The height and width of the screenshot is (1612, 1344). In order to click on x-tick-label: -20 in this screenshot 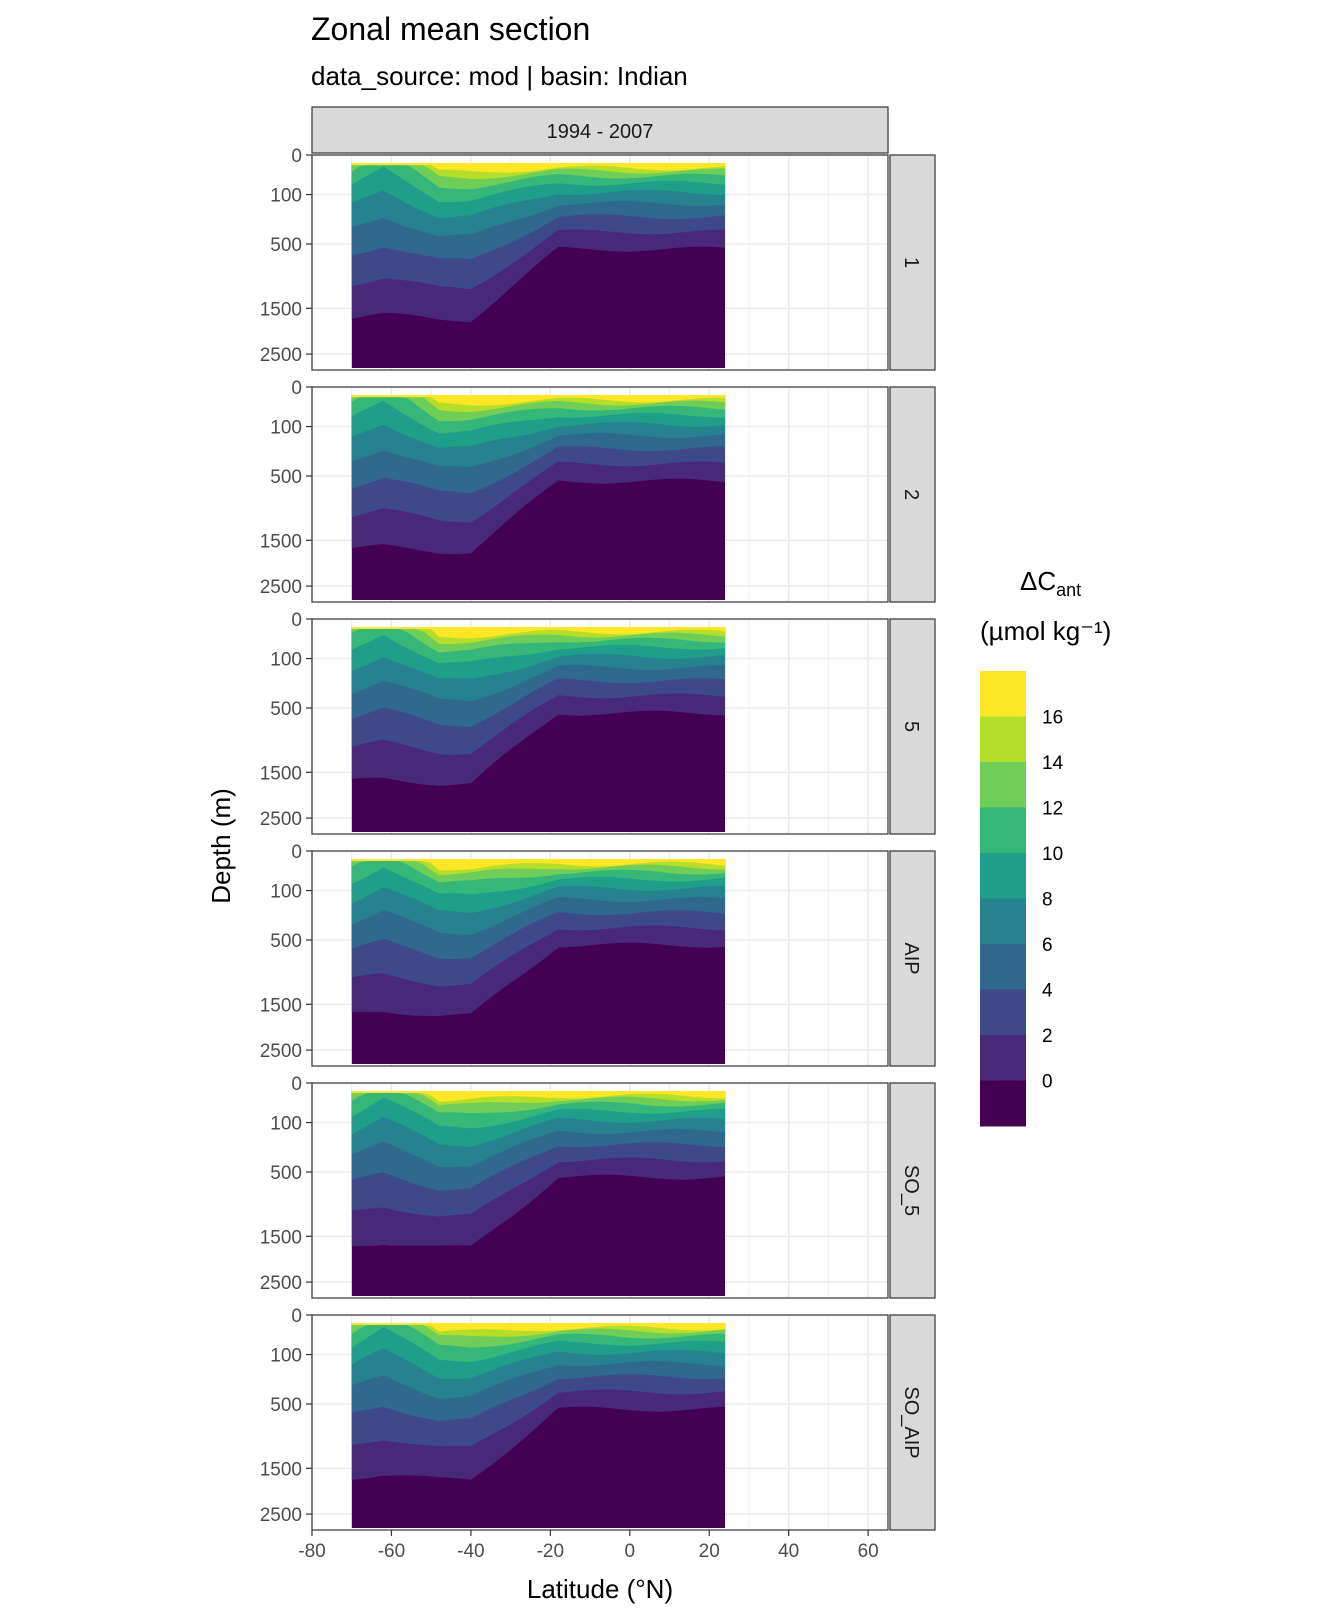, I will do `click(550, 1551)`.